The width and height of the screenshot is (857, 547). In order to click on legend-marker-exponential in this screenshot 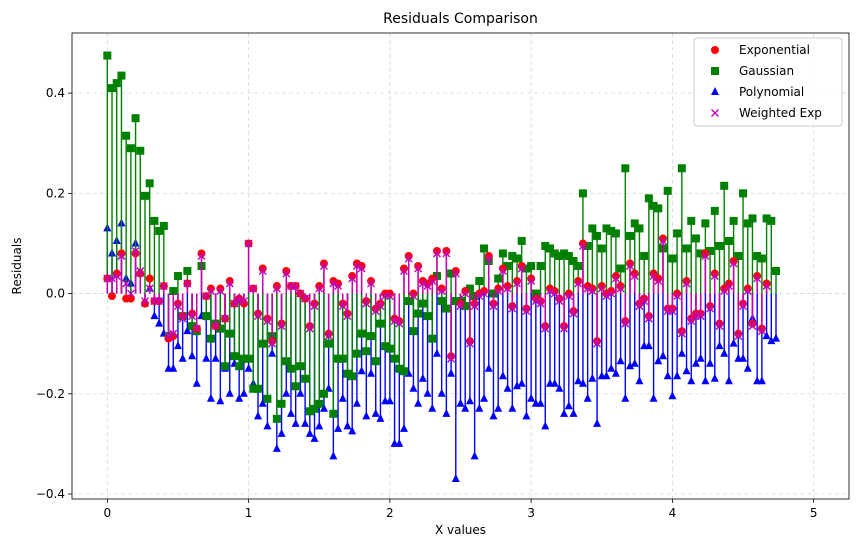, I will do `click(715, 50)`.